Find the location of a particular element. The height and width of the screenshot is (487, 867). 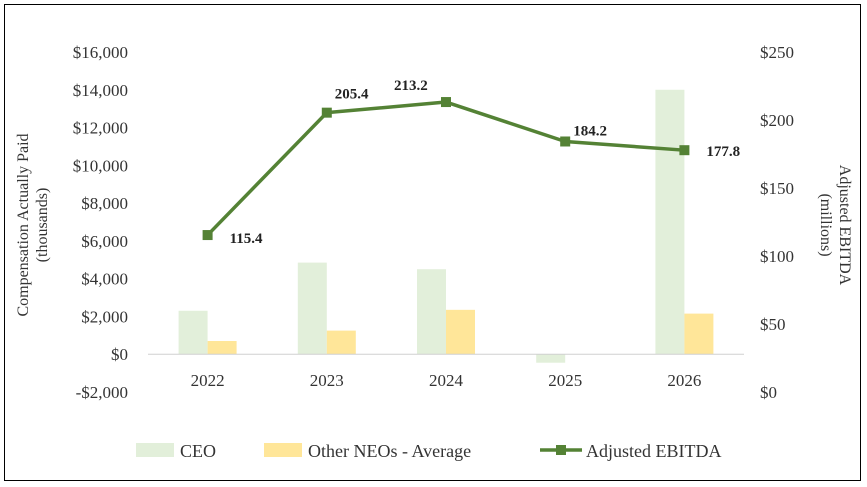

legend: CEO Other NEOs - Average Adjusted EBITDA is located at coordinates (428, 451).